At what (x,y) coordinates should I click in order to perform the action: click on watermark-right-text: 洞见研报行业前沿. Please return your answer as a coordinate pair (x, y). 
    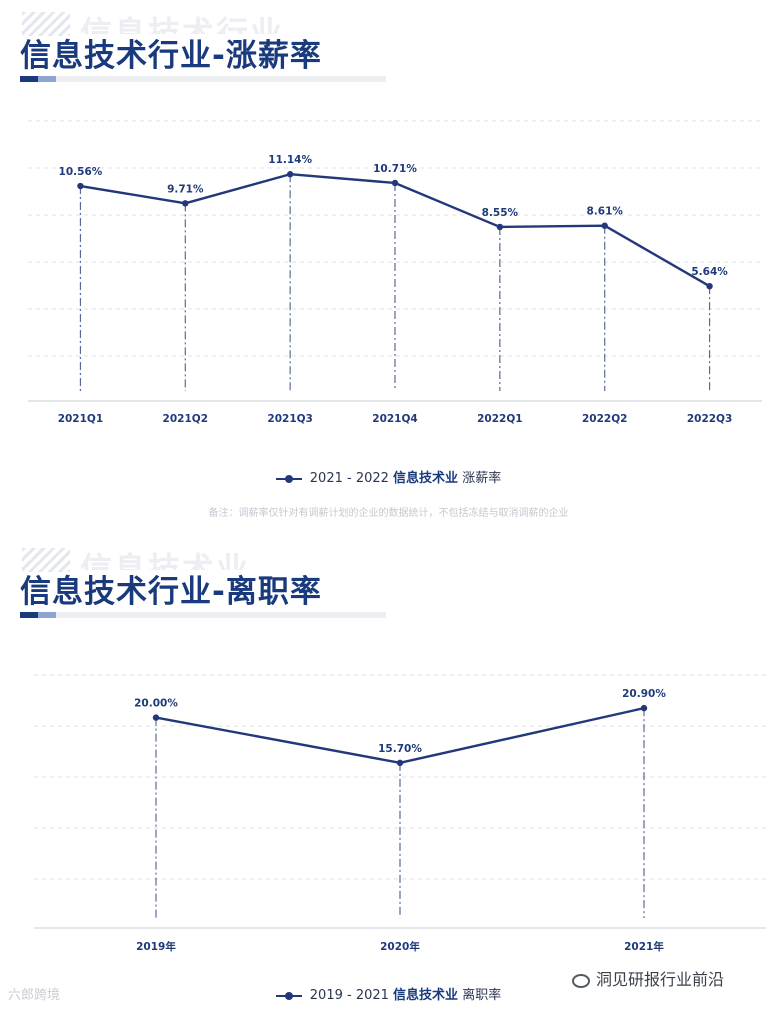
    Looking at the image, I should click on (660, 979).